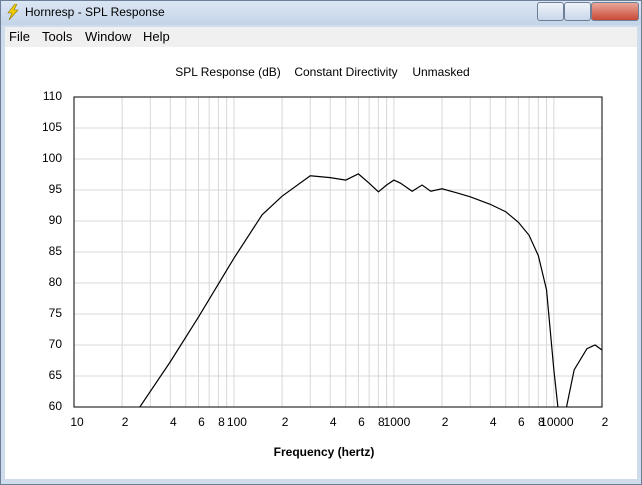 The height and width of the screenshot is (485, 642). I want to click on x-tick-label: 1000, so click(397, 422).